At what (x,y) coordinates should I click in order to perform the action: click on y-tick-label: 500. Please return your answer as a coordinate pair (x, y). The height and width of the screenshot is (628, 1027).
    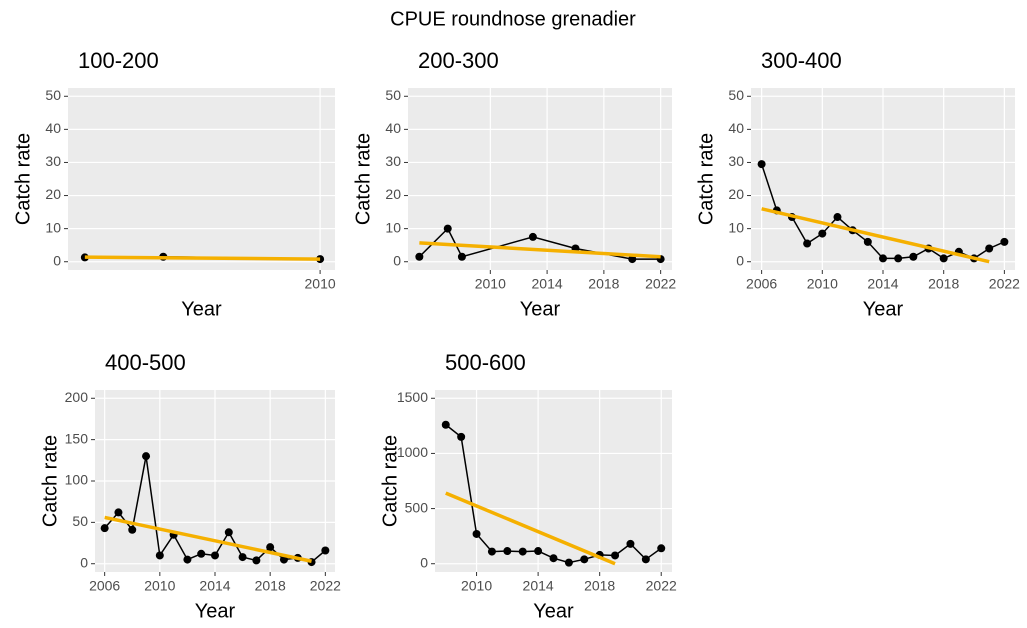
    Looking at the image, I should click on (417, 507).